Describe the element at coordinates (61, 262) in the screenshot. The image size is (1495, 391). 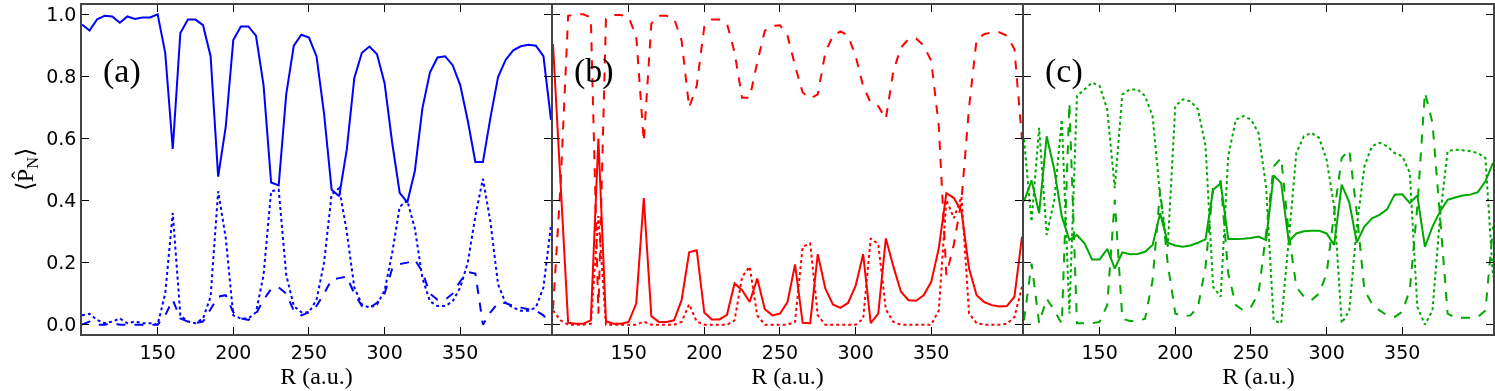
I see `y-tick-label: 0.2` at that location.